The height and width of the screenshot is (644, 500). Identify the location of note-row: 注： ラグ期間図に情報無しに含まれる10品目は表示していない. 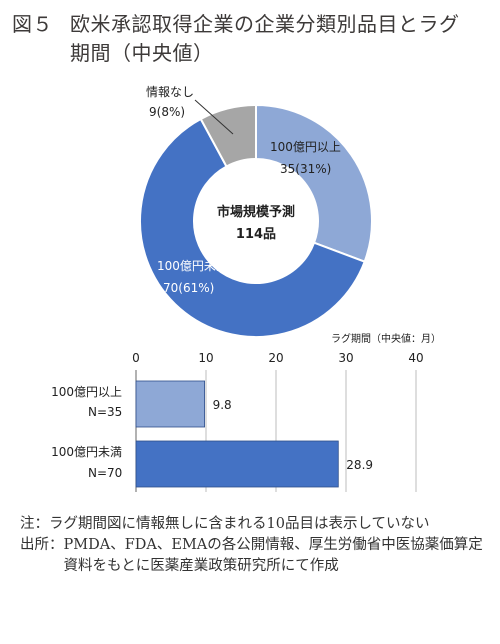
(255, 524).